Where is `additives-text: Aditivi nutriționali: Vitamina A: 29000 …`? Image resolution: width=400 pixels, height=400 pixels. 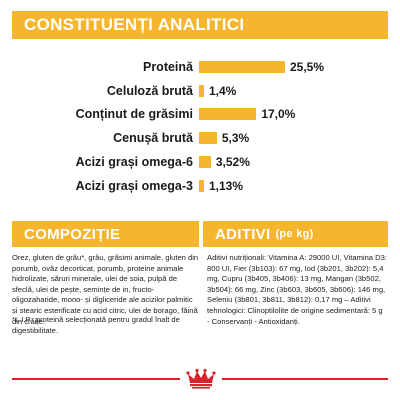 additives-text: Aditivi nutriționali: Vitamina A: 29000 … is located at coordinates (297, 289).